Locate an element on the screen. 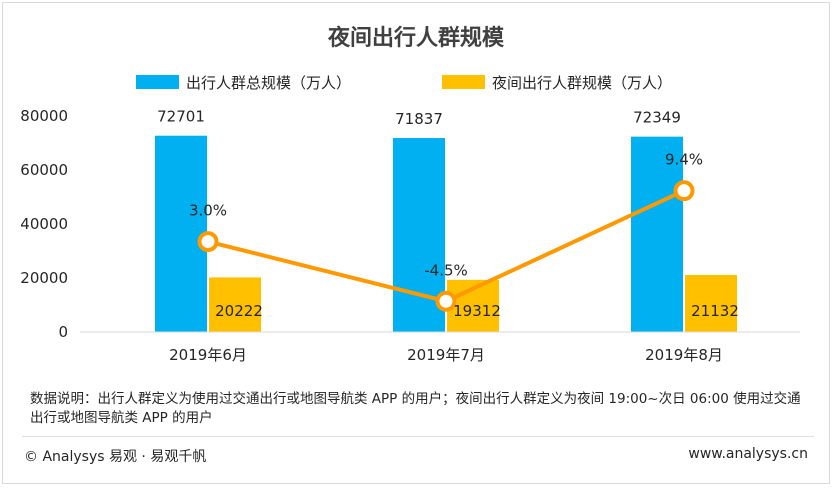 The width and height of the screenshot is (834, 488). y-tick-label: 40000 is located at coordinates (44, 224).